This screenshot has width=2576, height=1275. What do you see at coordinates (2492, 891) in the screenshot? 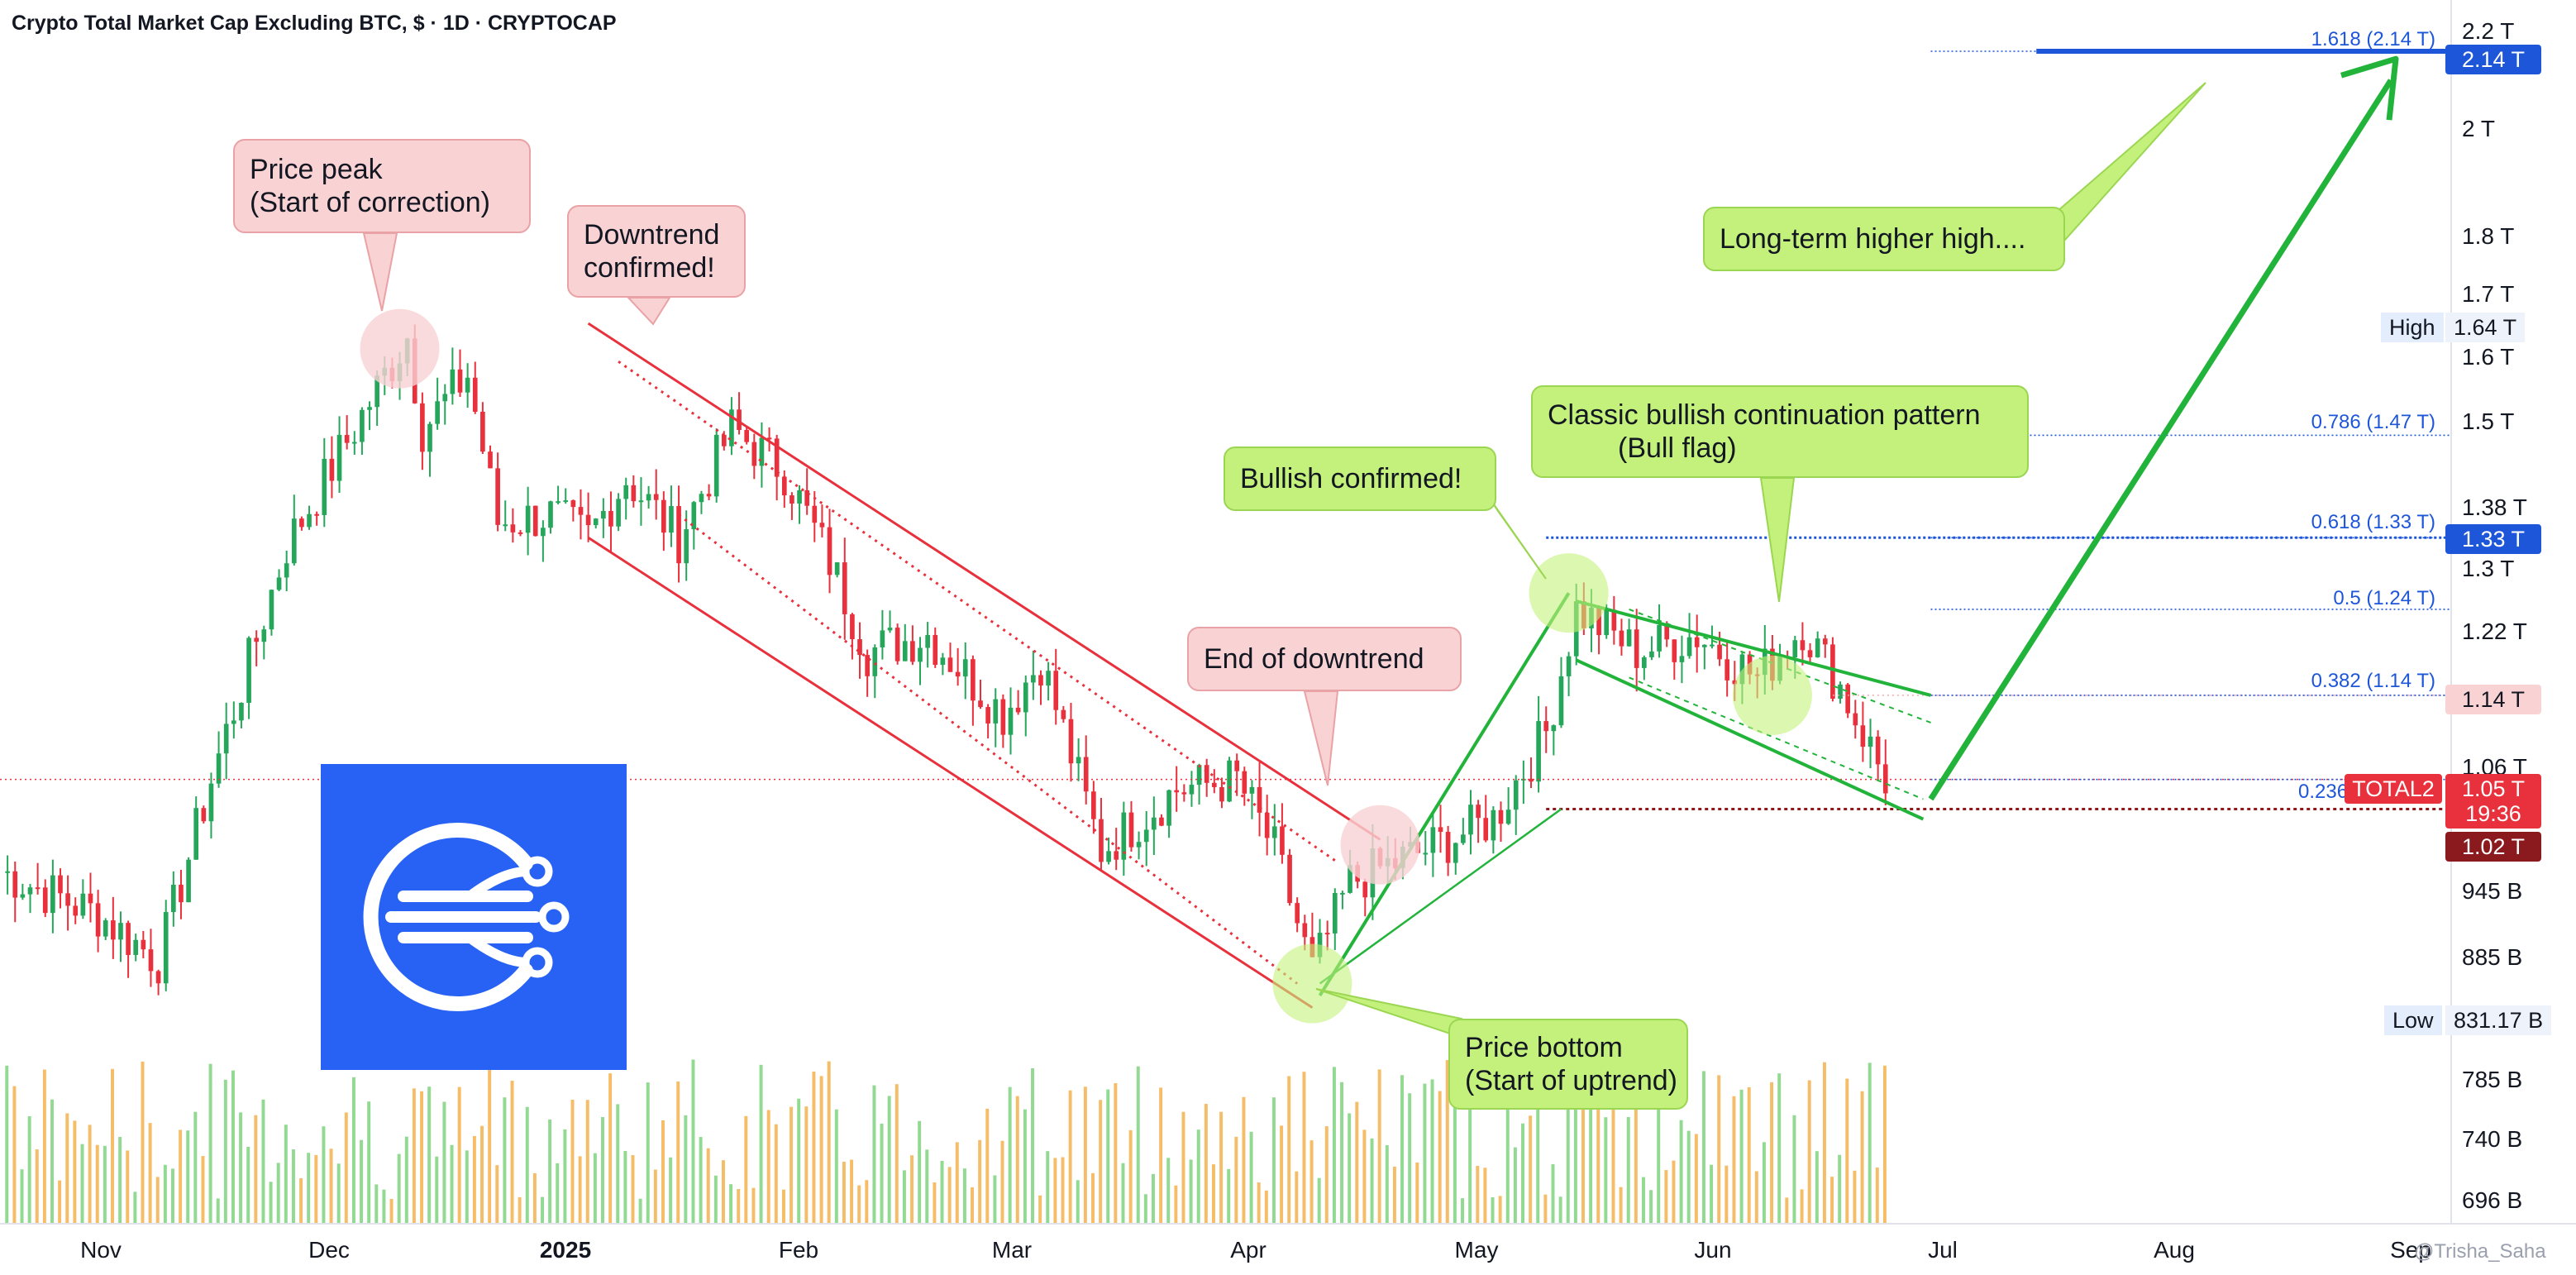
I see `price-label: 945 B` at bounding box center [2492, 891].